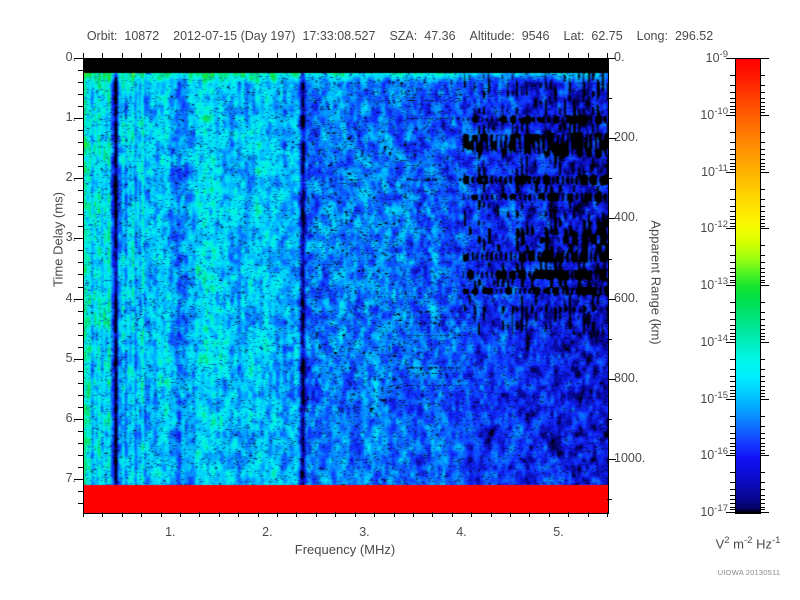  Describe the element at coordinates (70, 237) in the screenshot. I see `y-left-tick-label: 3.` at that location.